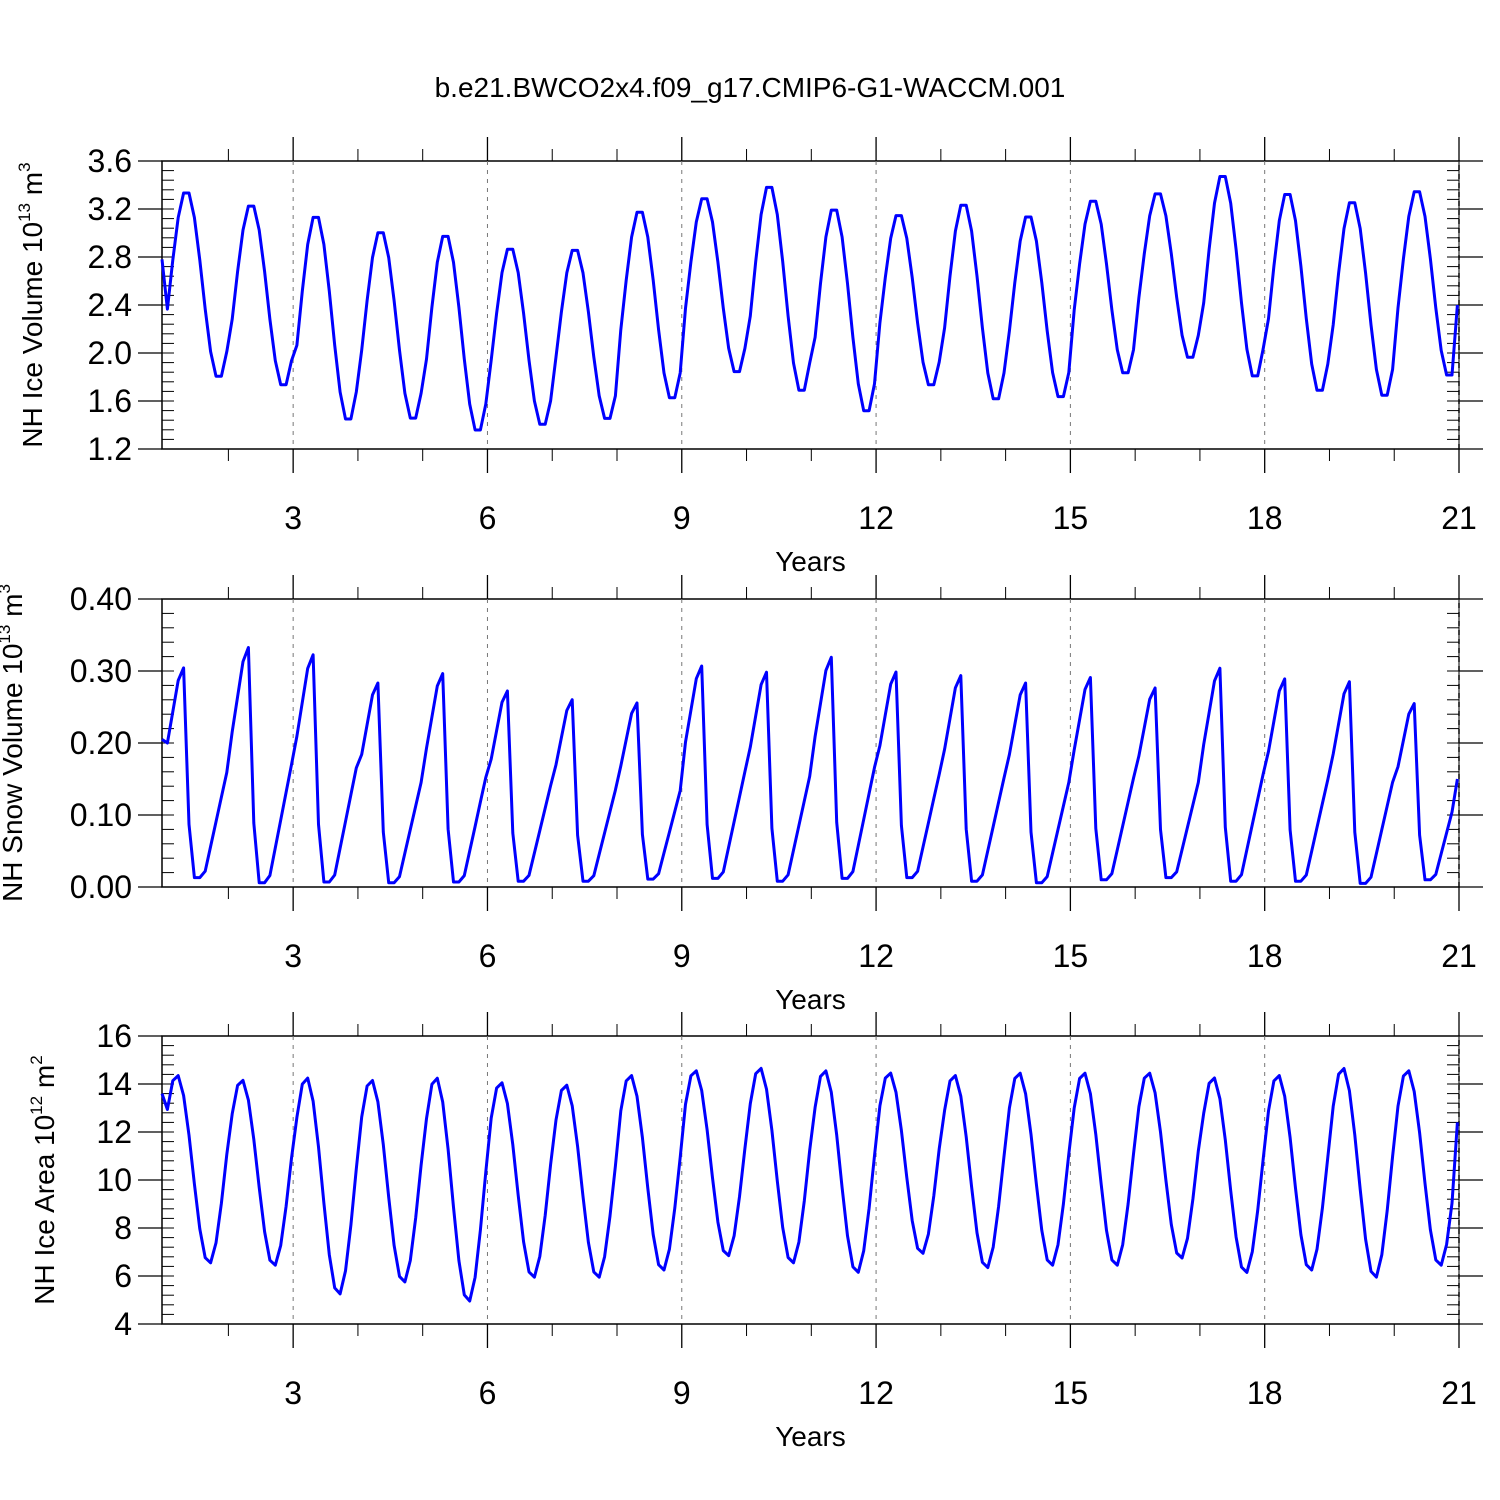 The width and height of the screenshot is (1500, 1500). I want to click on y-axis-label: NH Snow Volume 1013 m3, so click(14, 743).